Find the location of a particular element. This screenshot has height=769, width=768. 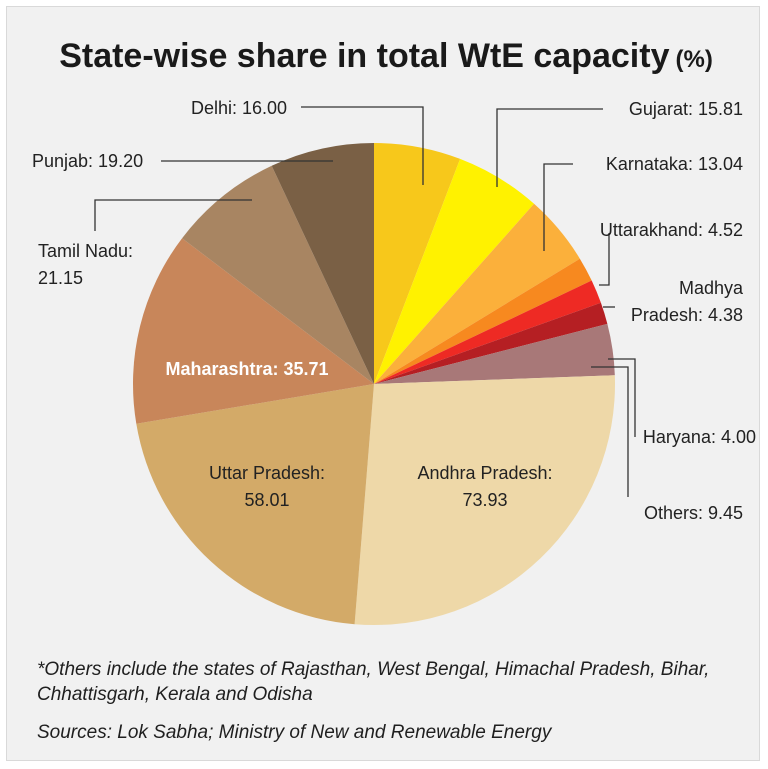

pie-slice-maharashtra is located at coordinates (253, 331).